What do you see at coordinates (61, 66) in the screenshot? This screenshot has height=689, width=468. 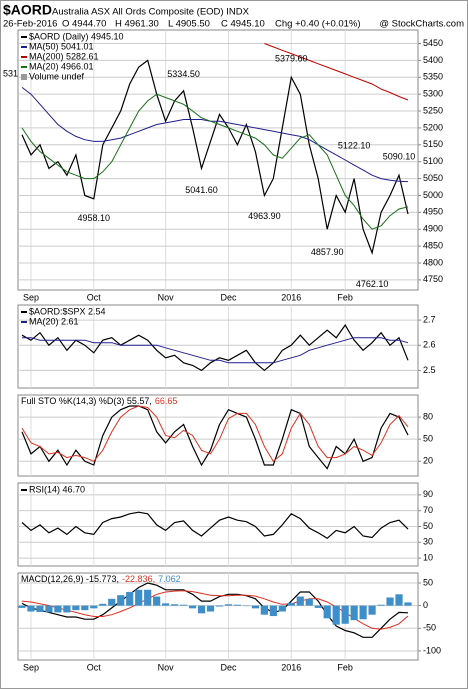 I see `legend-entry: MA(20) 4966.01` at bounding box center [61, 66].